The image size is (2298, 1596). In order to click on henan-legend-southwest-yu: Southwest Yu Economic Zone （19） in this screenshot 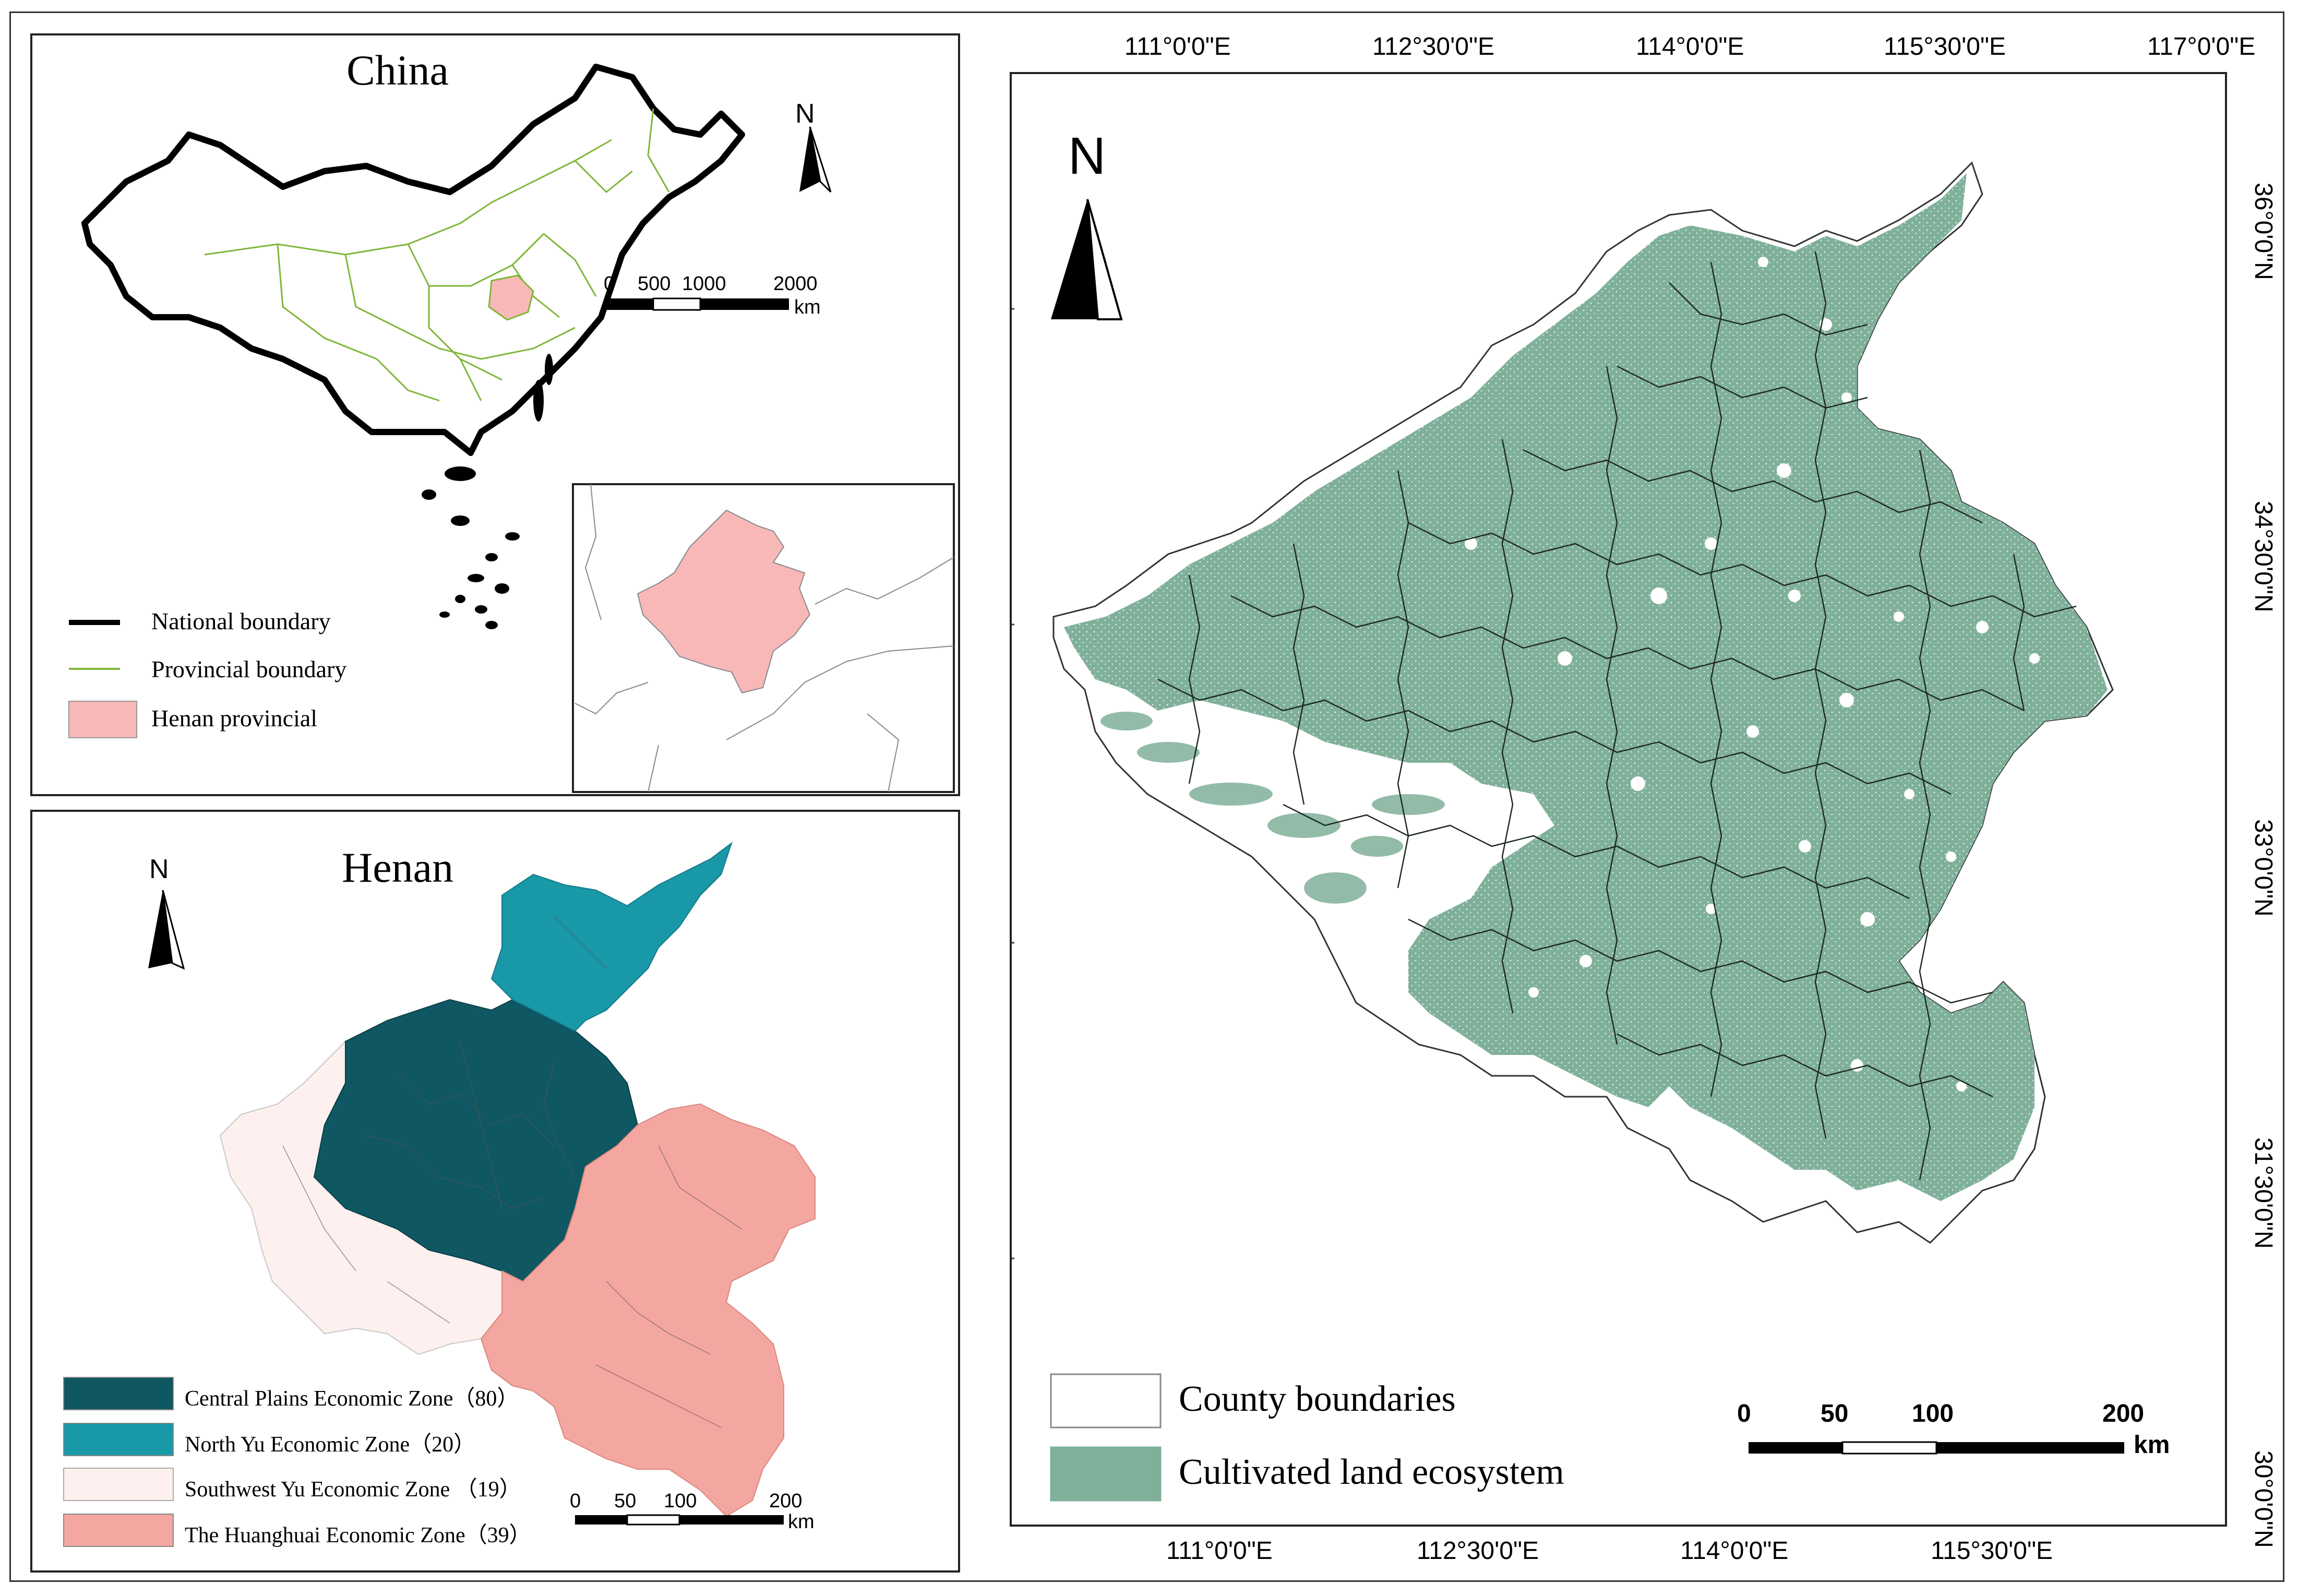, I will do `click(353, 1490)`.